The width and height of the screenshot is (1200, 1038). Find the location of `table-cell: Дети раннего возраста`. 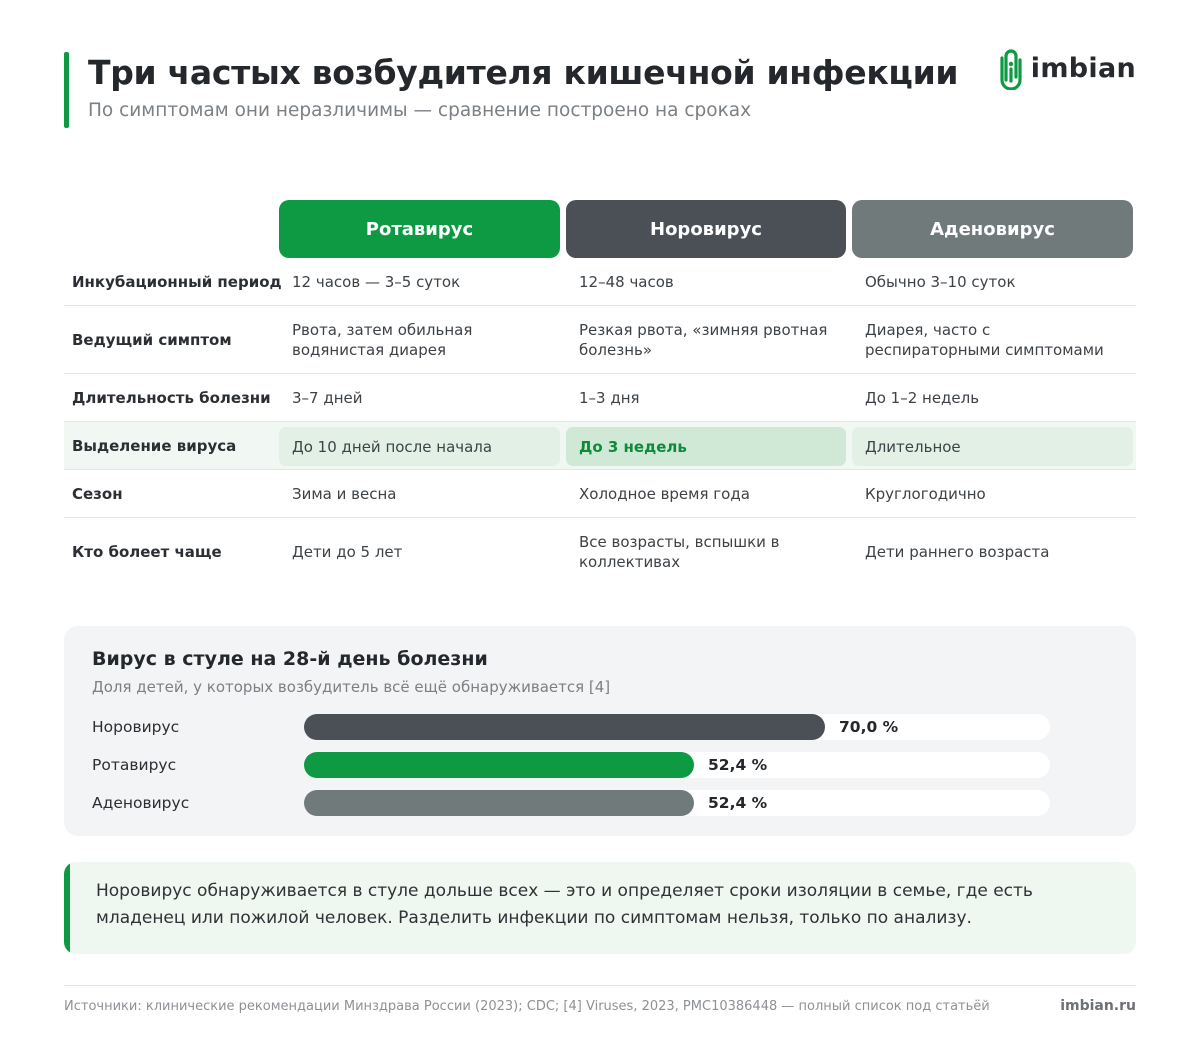

table-cell: Дети раннего возраста is located at coordinates (957, 552).